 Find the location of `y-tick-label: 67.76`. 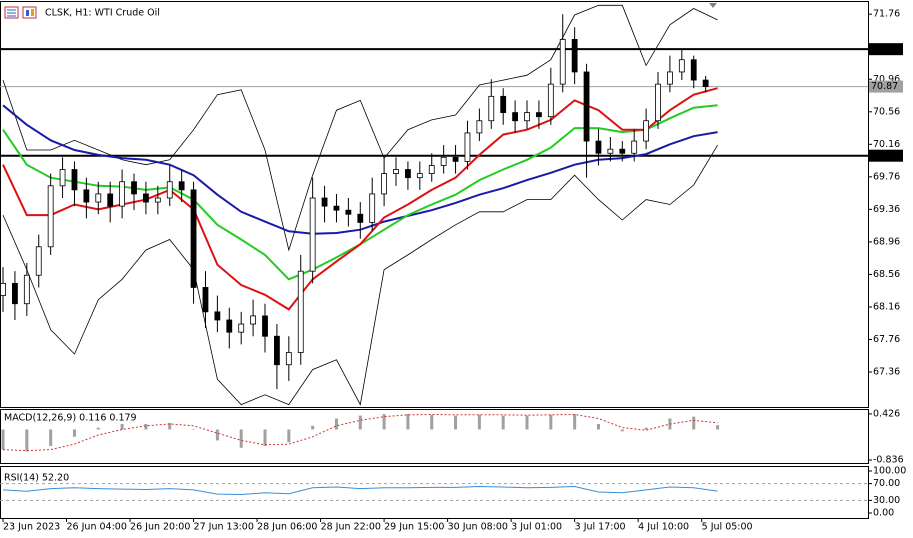

y-tick-label: 67.76 is located at coordinates (886, 339).